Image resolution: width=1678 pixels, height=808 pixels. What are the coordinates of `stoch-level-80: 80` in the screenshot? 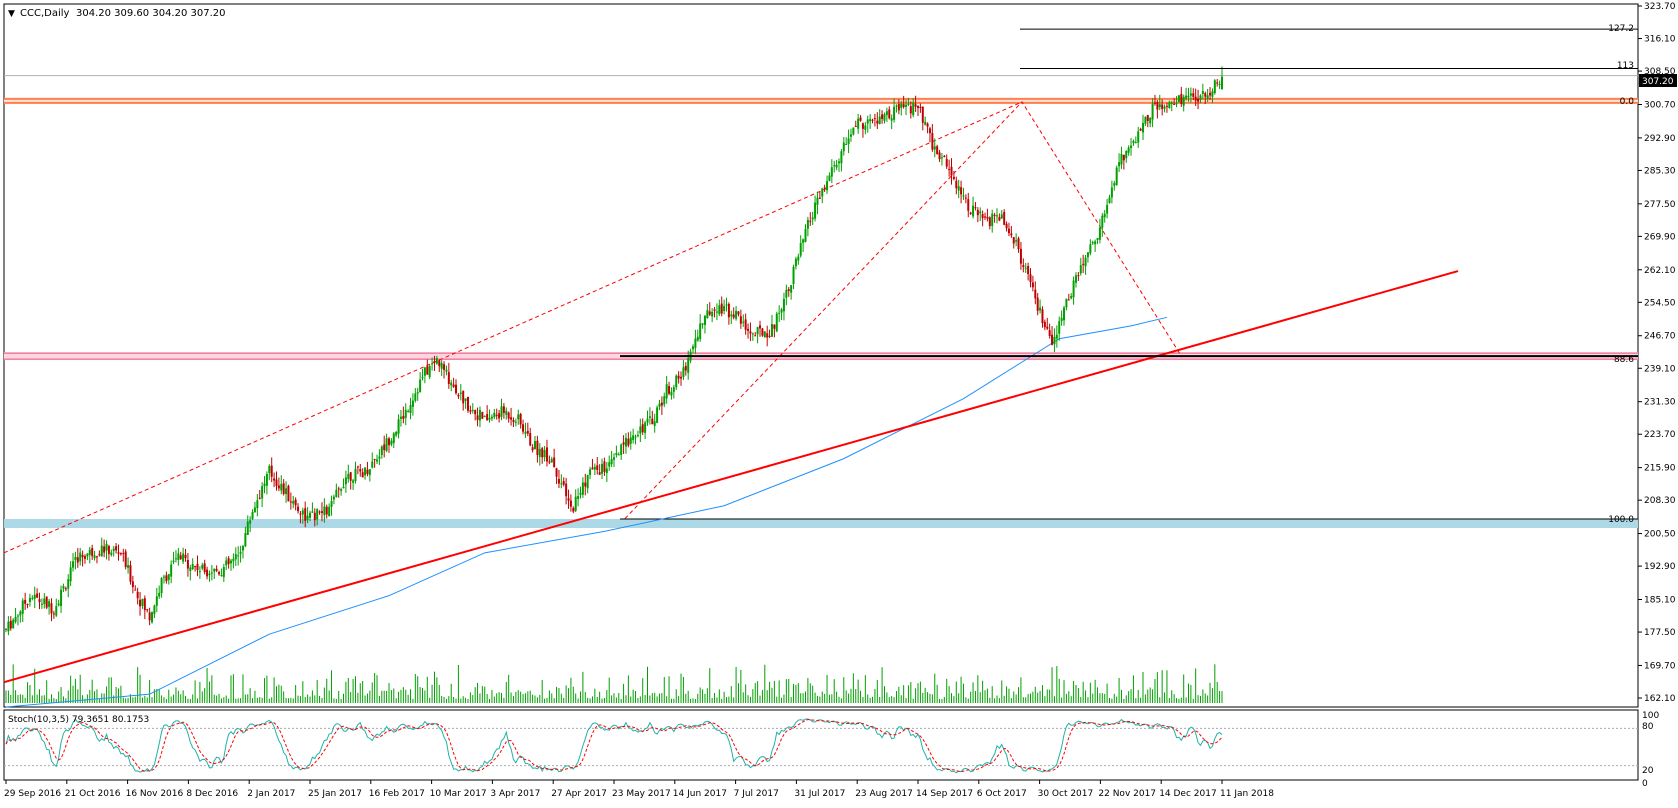 It's located at (1648, 727).